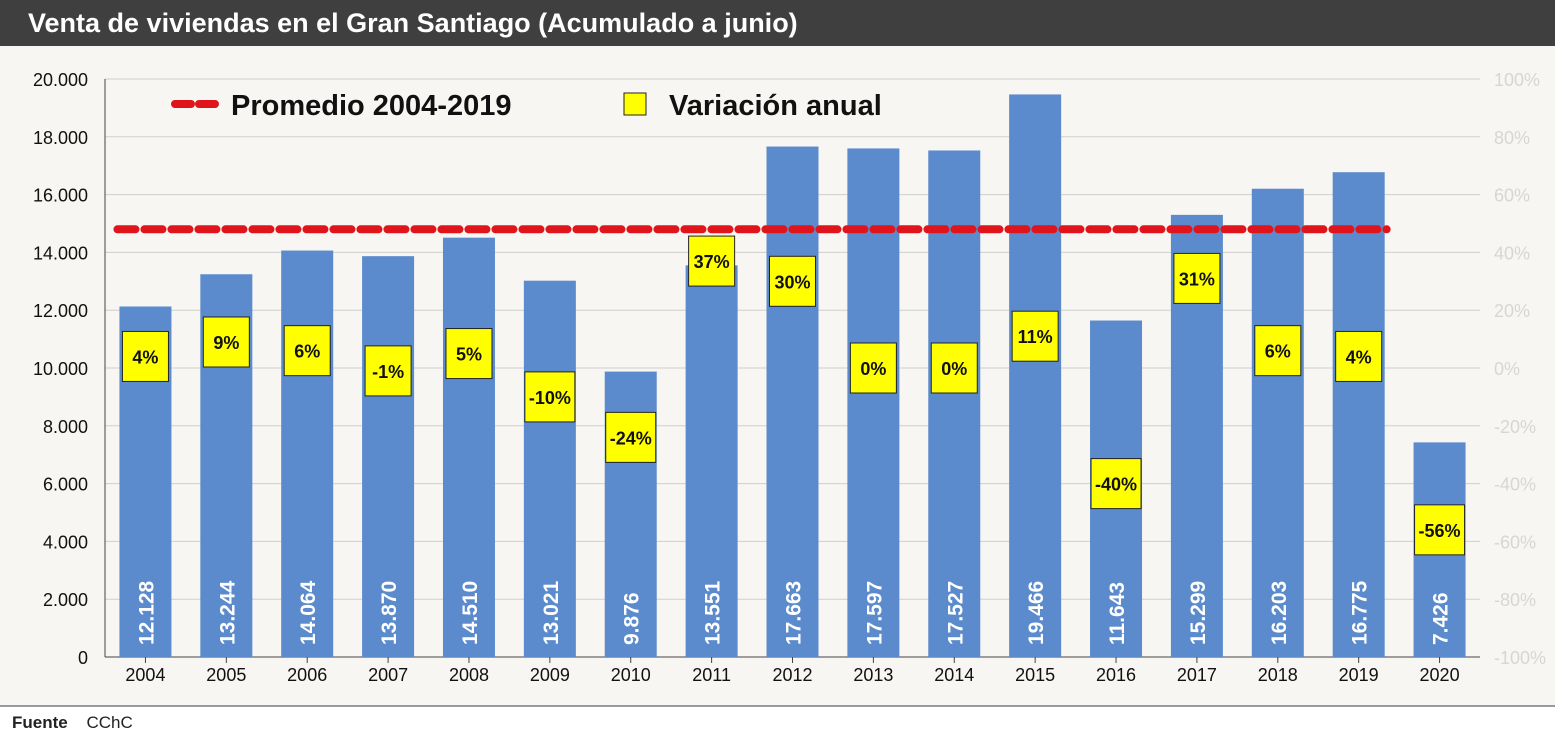 The image size is (1555, 734). Describe the element at coordinates (60, 196) in the screenshot. I see `y-tick-label: 16.000` at that location.